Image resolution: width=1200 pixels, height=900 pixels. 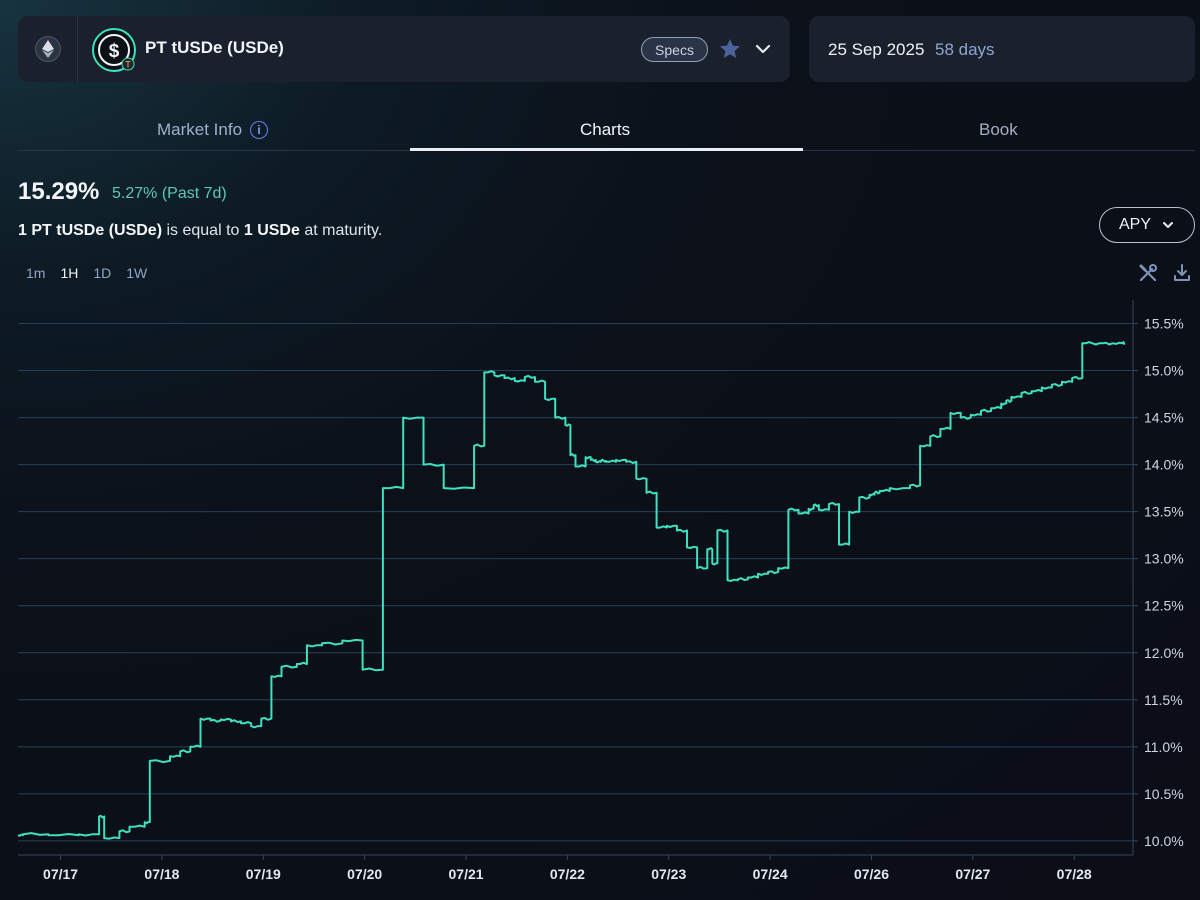 I want to click on y-tick-label: 15.5%, so click(x=1164, y=324).